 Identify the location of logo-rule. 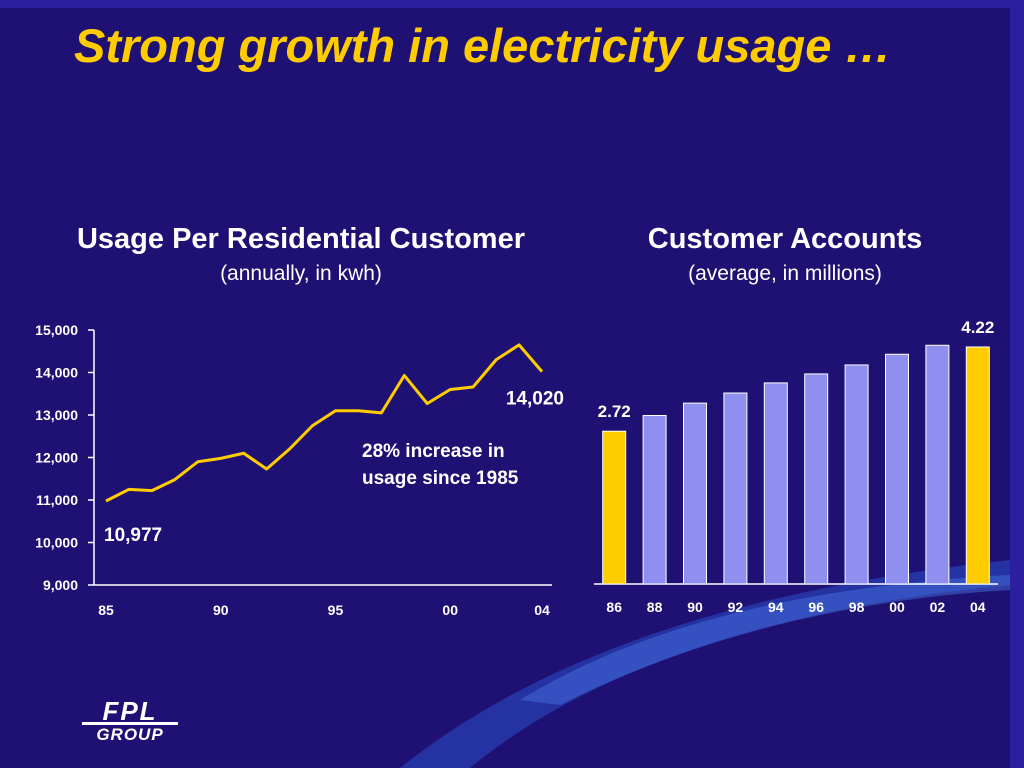
(130, 723).